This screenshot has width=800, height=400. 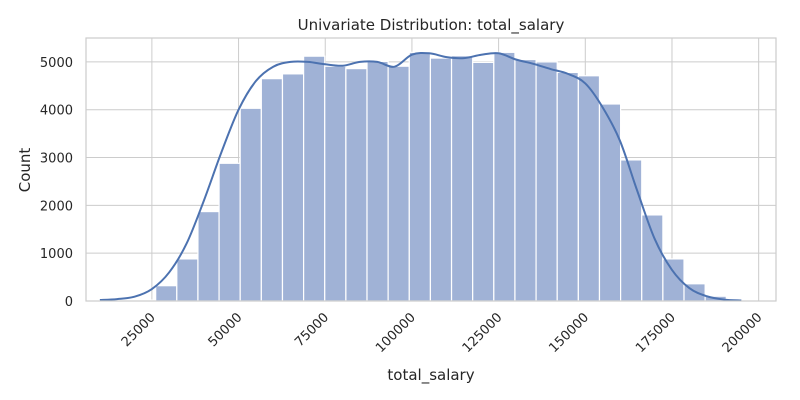 What do you see at coordinates (56, 254) in the screenshot?
I see `y-tick-label: 1000` at bounding box center [56, 254].